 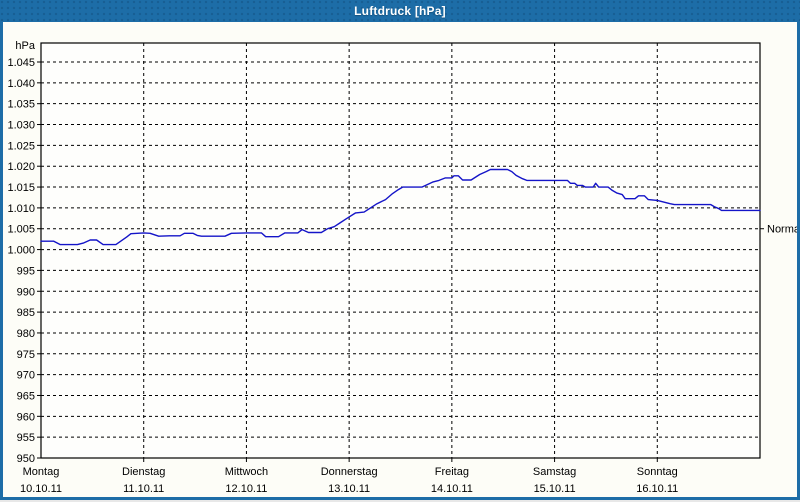 What do you see at coordinates (26, 313) in the screenshot?
I see `y-tick-label: 985` at bounding box center [26, 313].